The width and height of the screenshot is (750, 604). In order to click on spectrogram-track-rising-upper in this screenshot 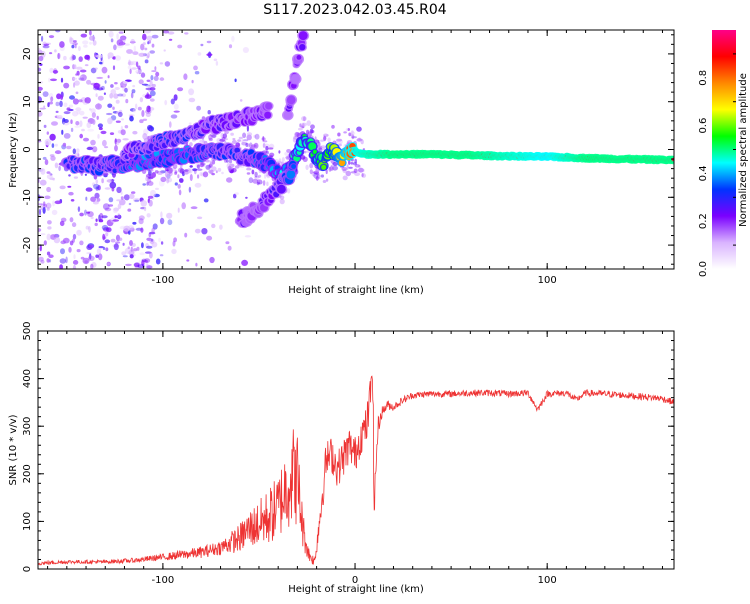, I will do `click(269, 106)`.